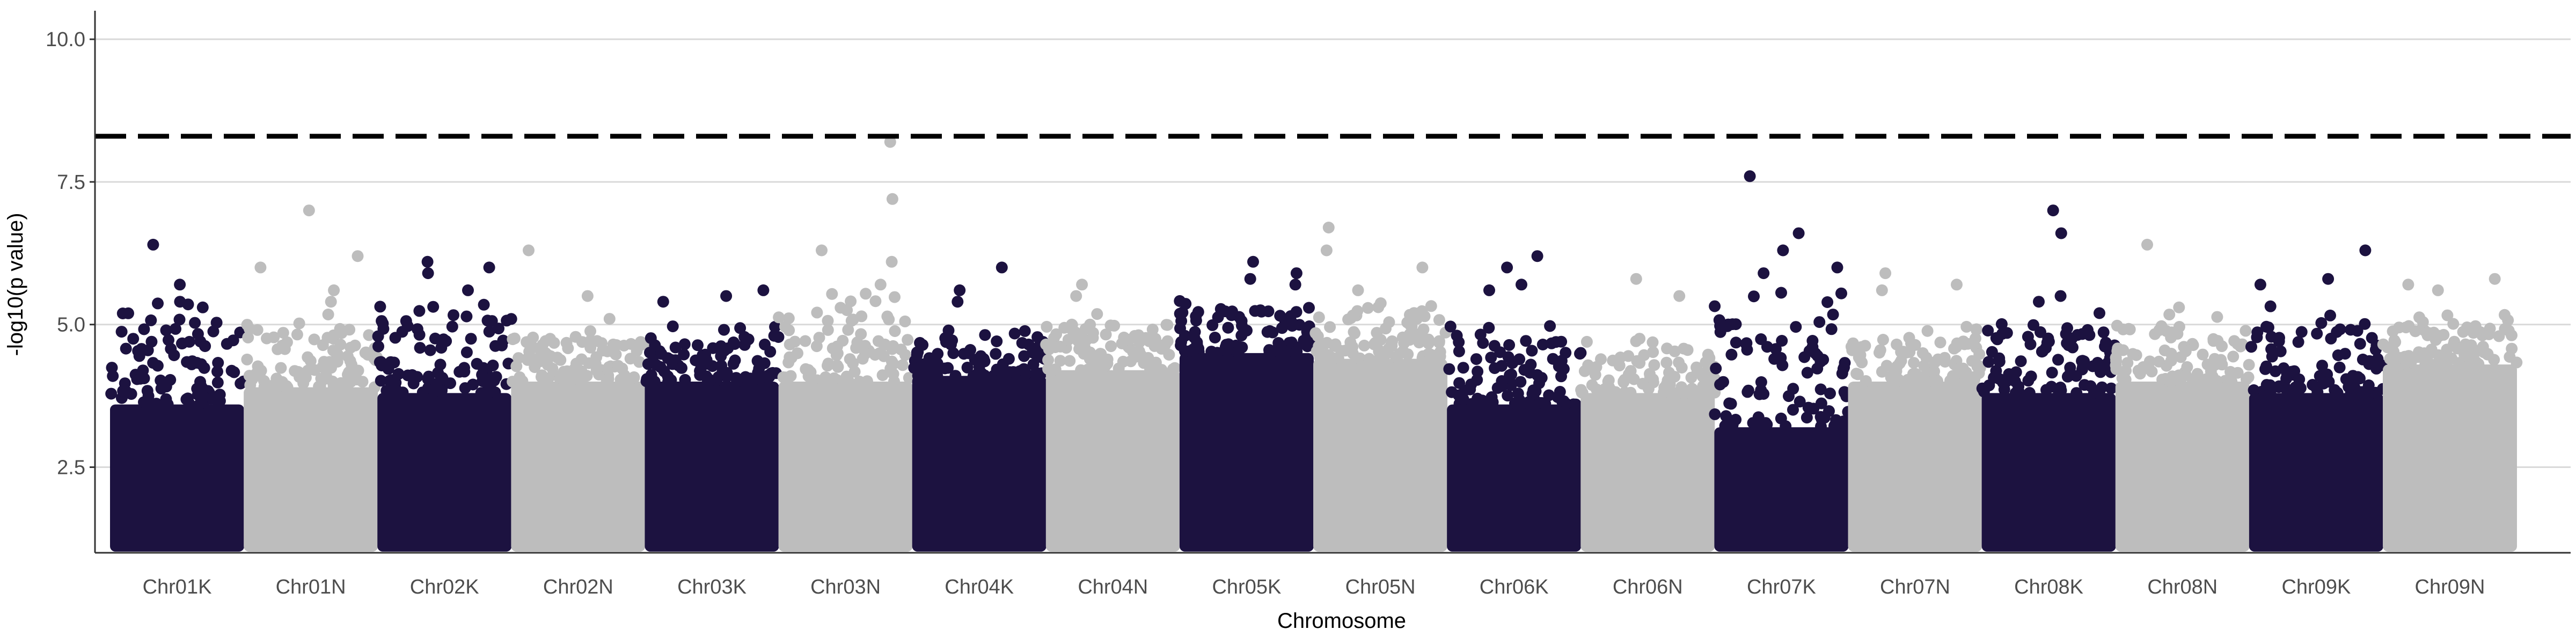 The height and width of the screenshot is (644, 2576). Describe the element at coordinates (1380, 587) in the screenshot. I see `x-tick-label-Chr05N: Chr05N` at that location.